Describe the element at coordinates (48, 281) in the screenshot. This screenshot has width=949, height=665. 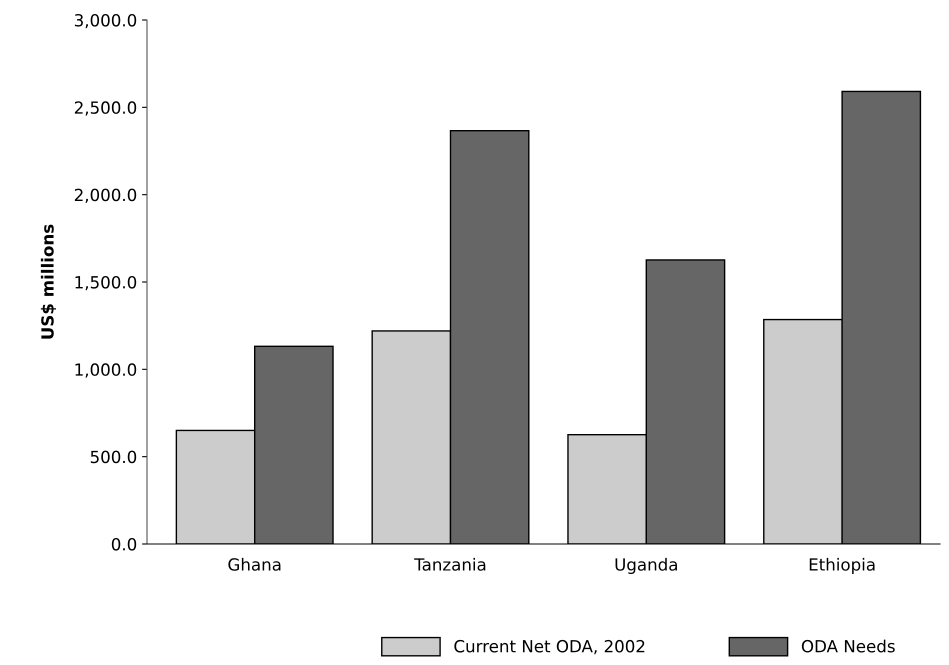
I see `y-axis-title: US$ millions` at that location.